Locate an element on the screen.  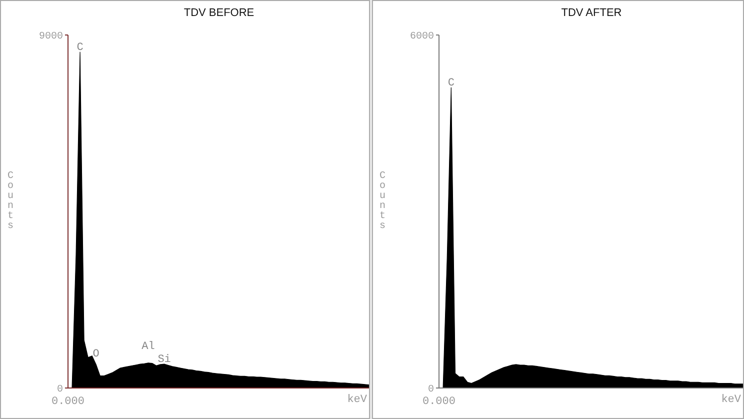
annotation: Al is located at coordinates (148, 346).